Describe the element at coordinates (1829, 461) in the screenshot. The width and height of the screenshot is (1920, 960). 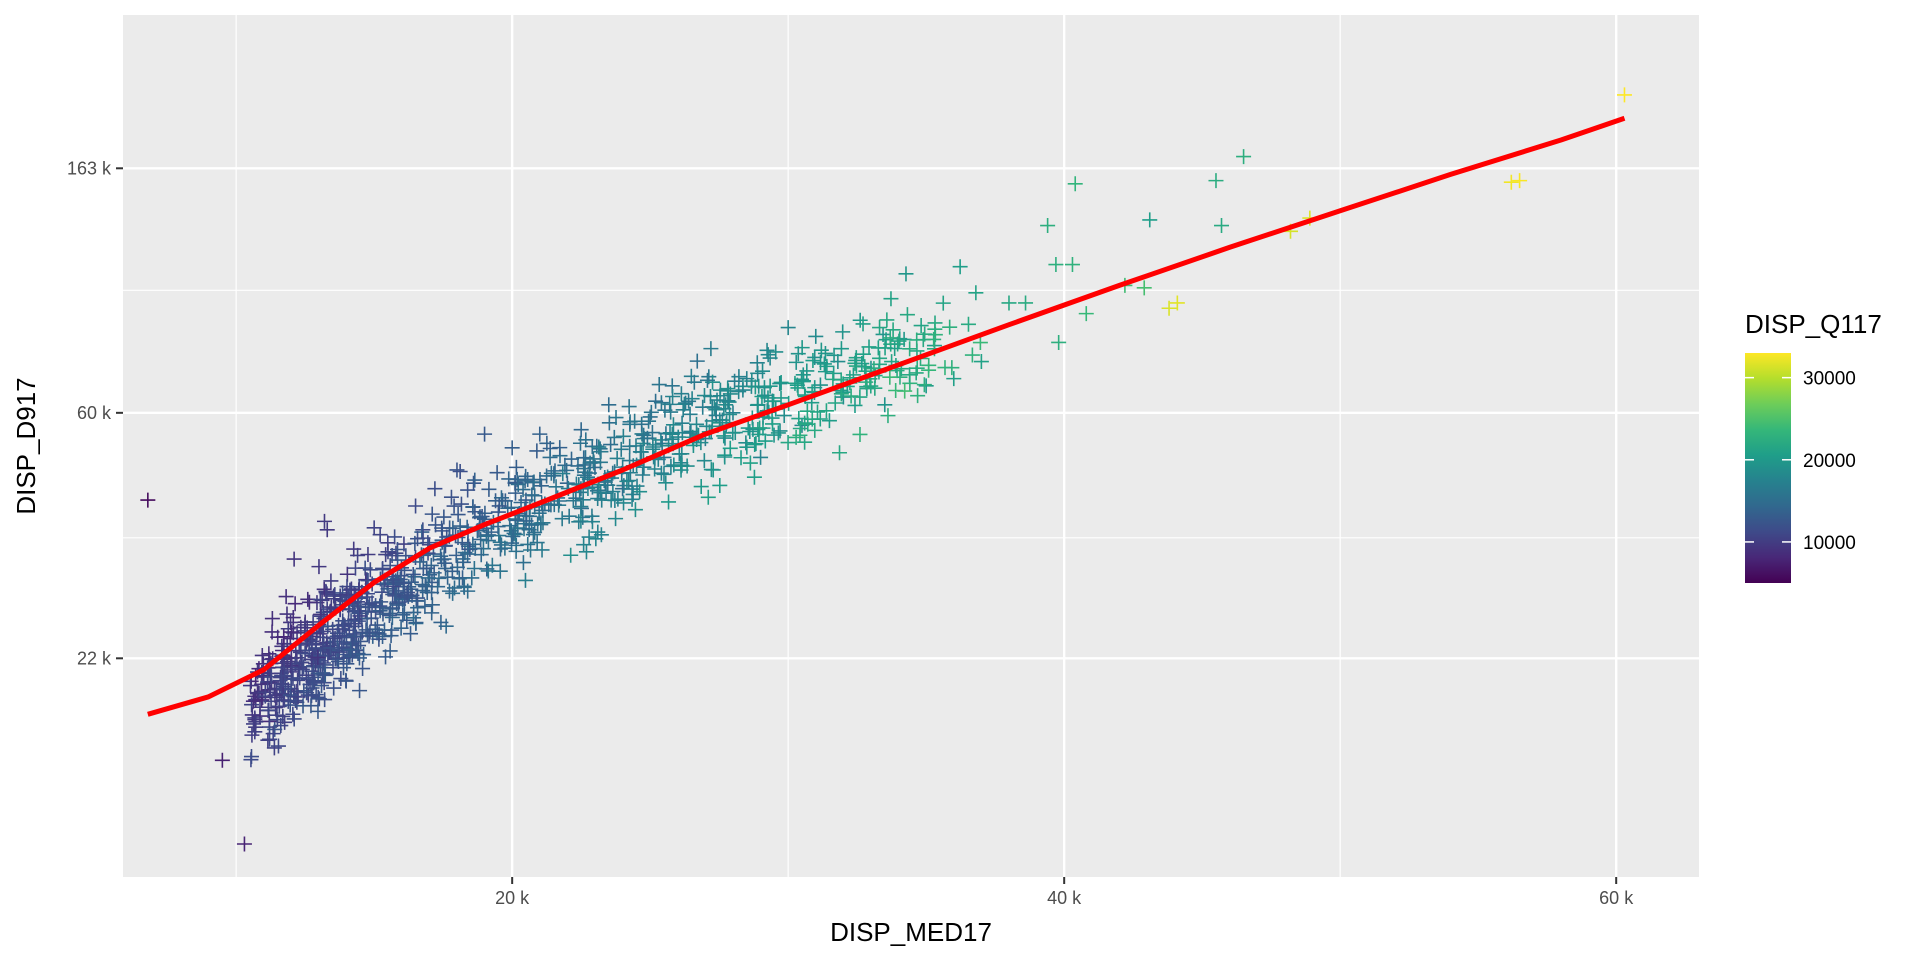
I see `legend-tick-label: 20000` at that location.